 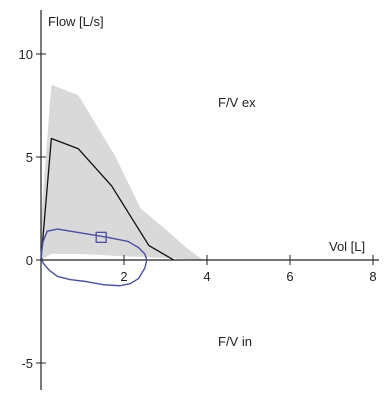 What do you see at coordinates (289, 276) in the screenshot?
I see `x-tick-label: 6` at bounding box center [289, 276].